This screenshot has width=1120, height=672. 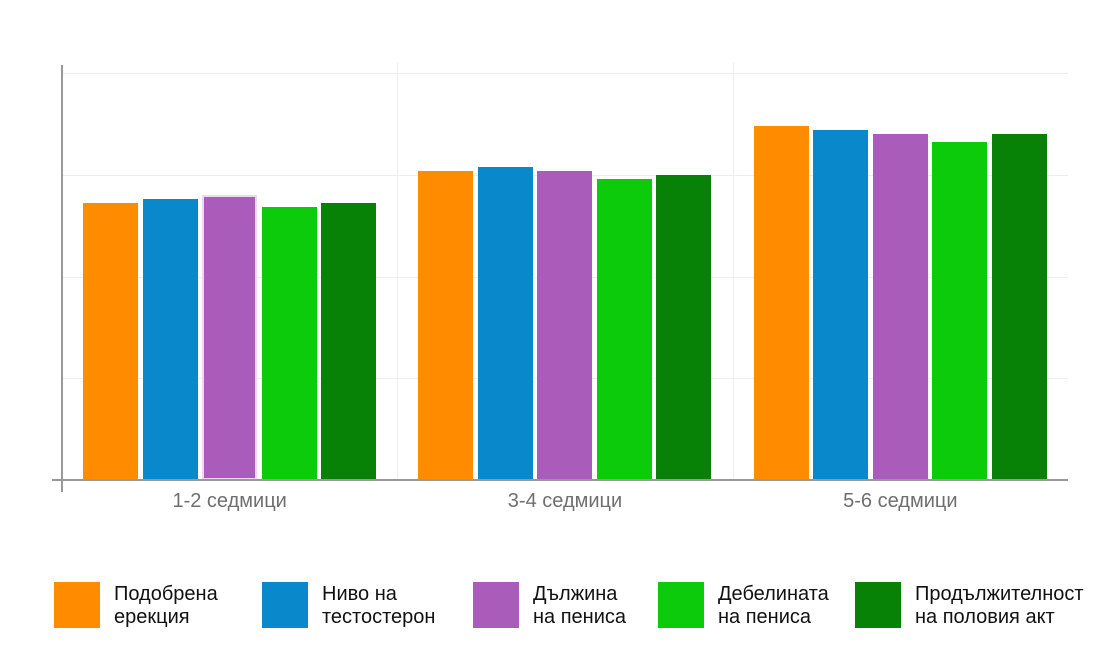 I want to click on legend-label: Подобрена ерекция, so click(x=166, y=605).